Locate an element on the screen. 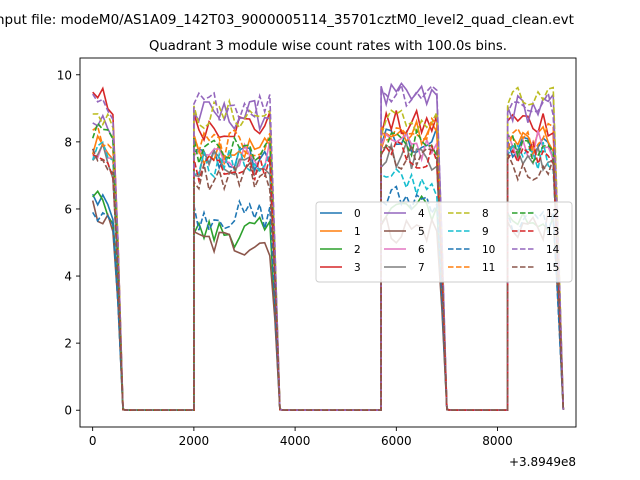 Image resolution: width=640 pixels, height=480 pixels. legend-label-7: 7 is located at coordinates (421, 268).